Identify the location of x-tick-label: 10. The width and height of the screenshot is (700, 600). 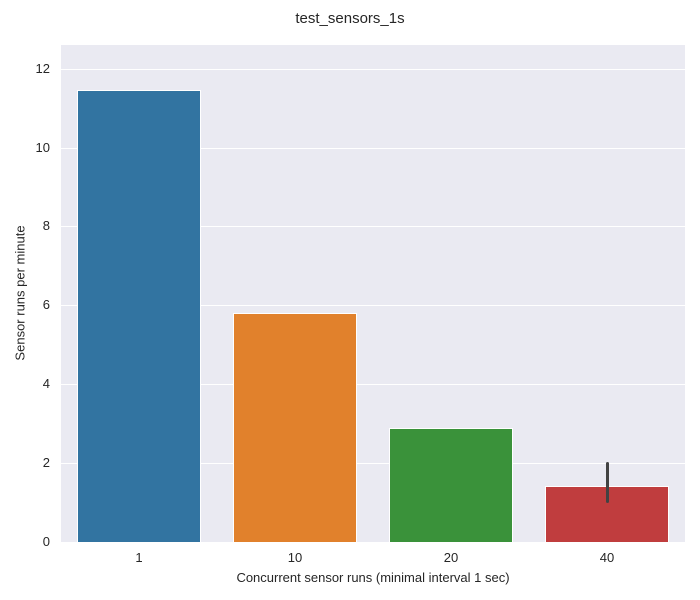
(295, 557).